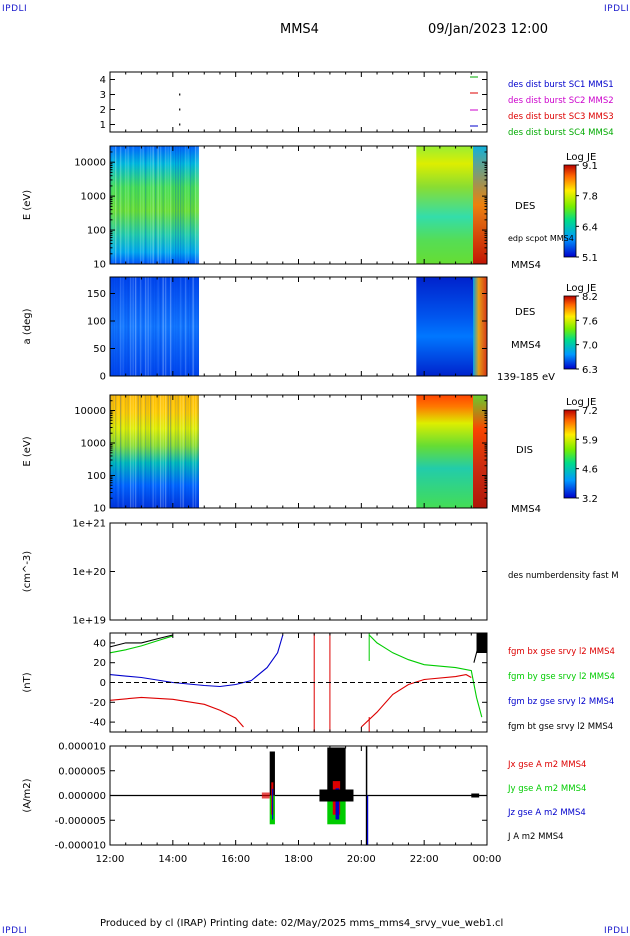 The image size is (630, 936). I want to click on current-noise, so click(475, 795).